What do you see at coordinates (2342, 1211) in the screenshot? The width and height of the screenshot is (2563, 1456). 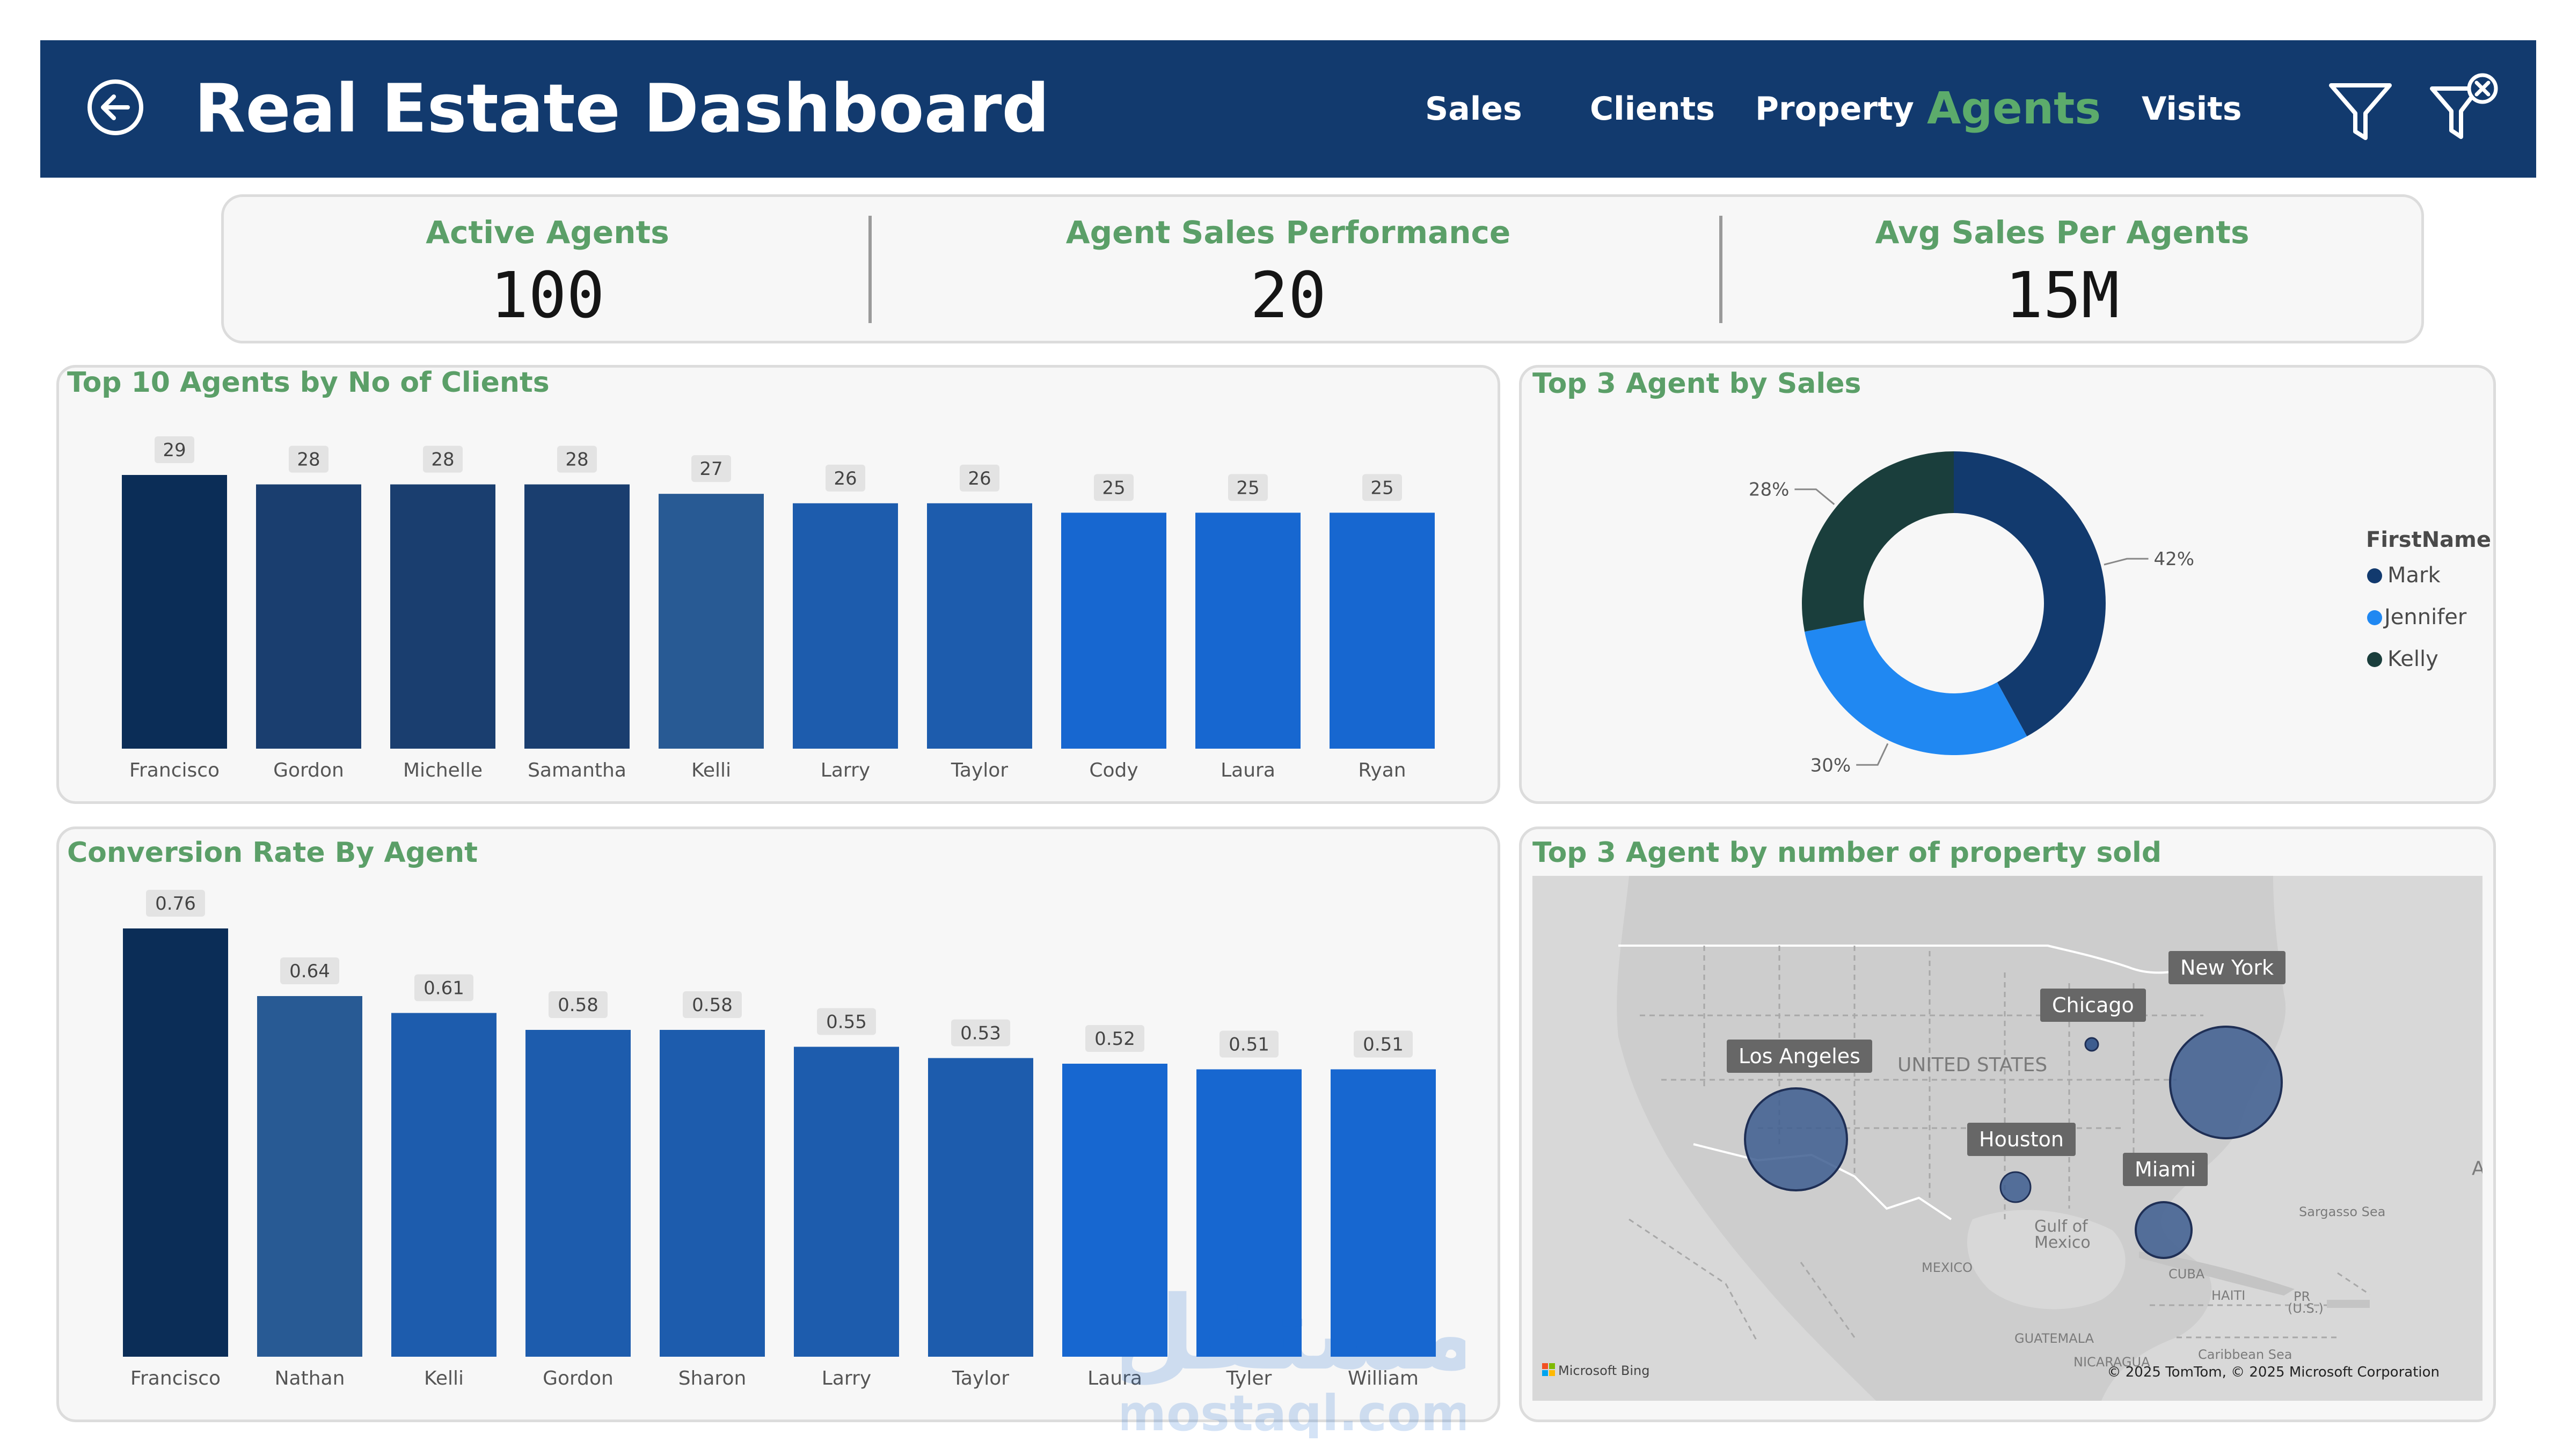 I see `map-label-sargasso: Sargasso Sea` at bounding box center [2342, 1211].